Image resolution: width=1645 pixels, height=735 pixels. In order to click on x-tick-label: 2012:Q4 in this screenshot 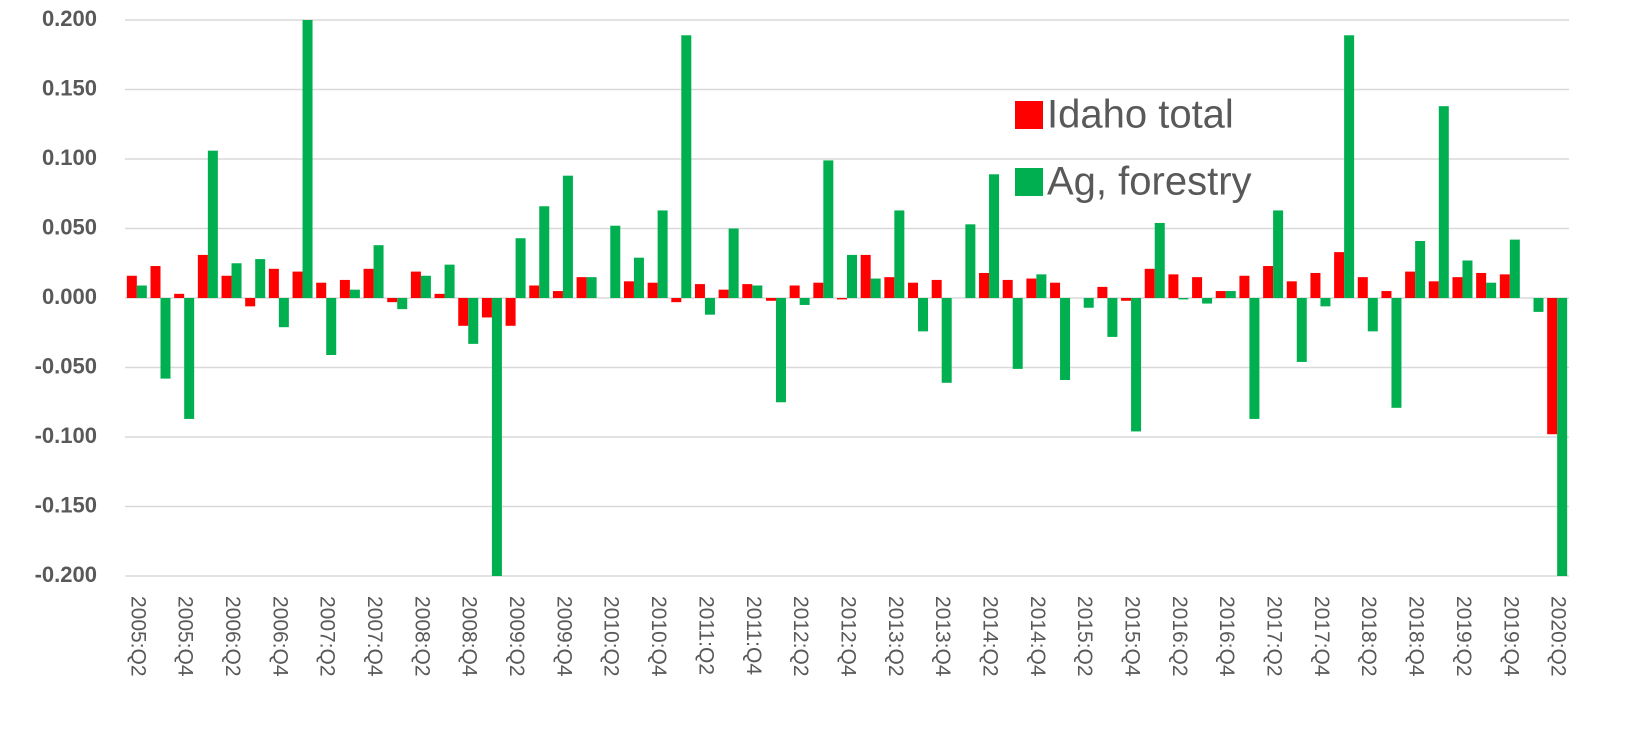, I will do `click(847, 636)`.